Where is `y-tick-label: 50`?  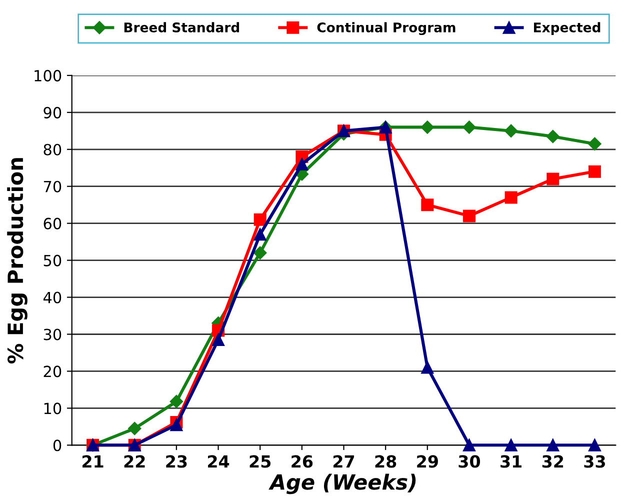
y-tick-label: 50 is located at coordinates (53, 260).